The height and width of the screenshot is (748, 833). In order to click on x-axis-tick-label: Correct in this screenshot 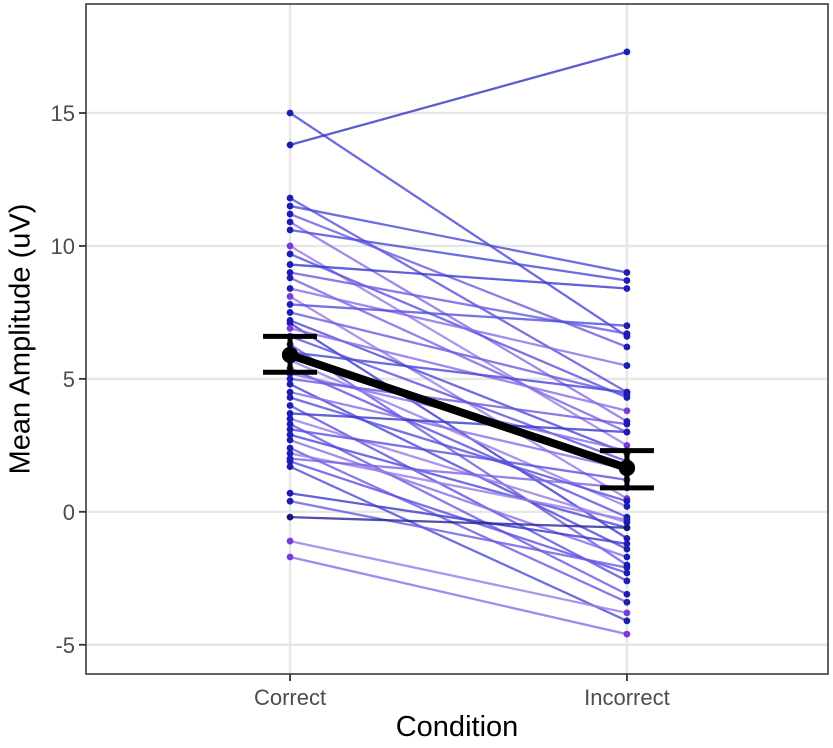, I will do `click(290, 697)`.